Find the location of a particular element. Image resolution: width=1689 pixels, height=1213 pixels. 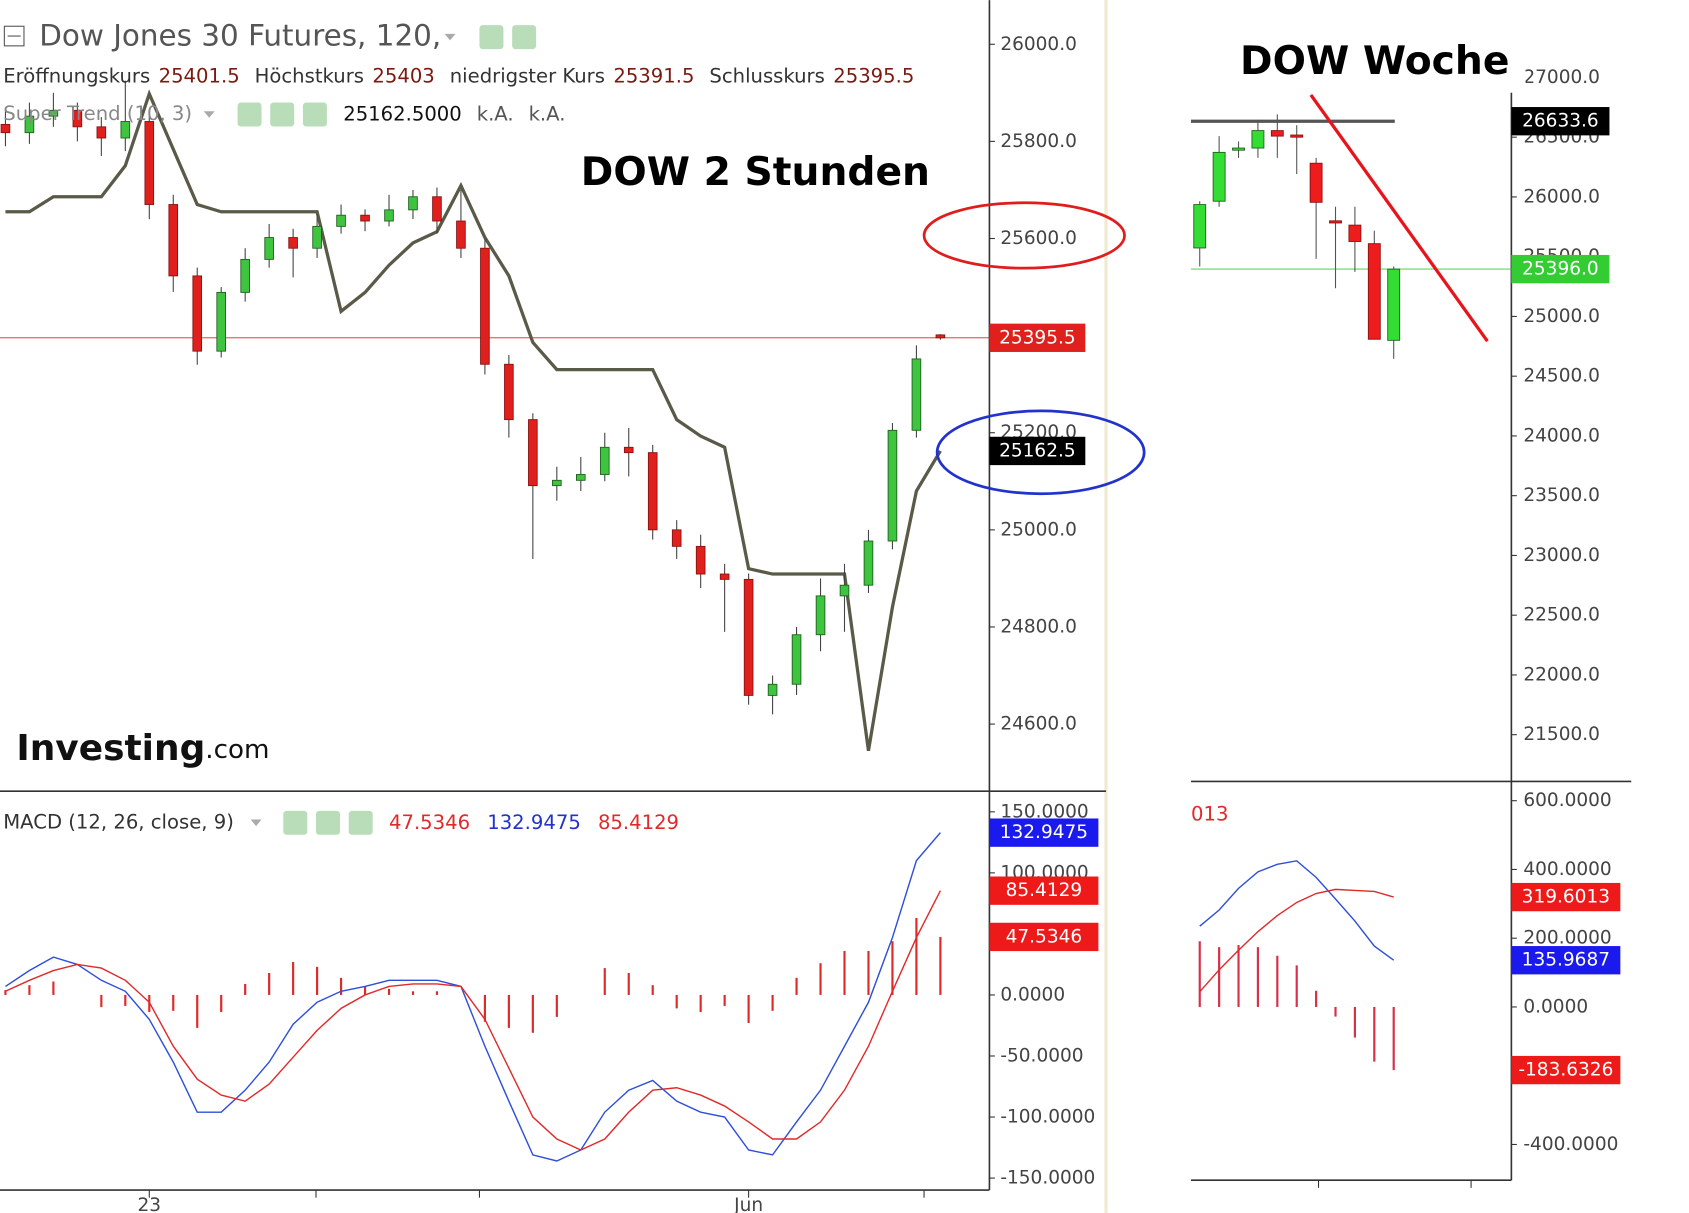

x-tick-label: Jun is located at coordinates (748, 1204).